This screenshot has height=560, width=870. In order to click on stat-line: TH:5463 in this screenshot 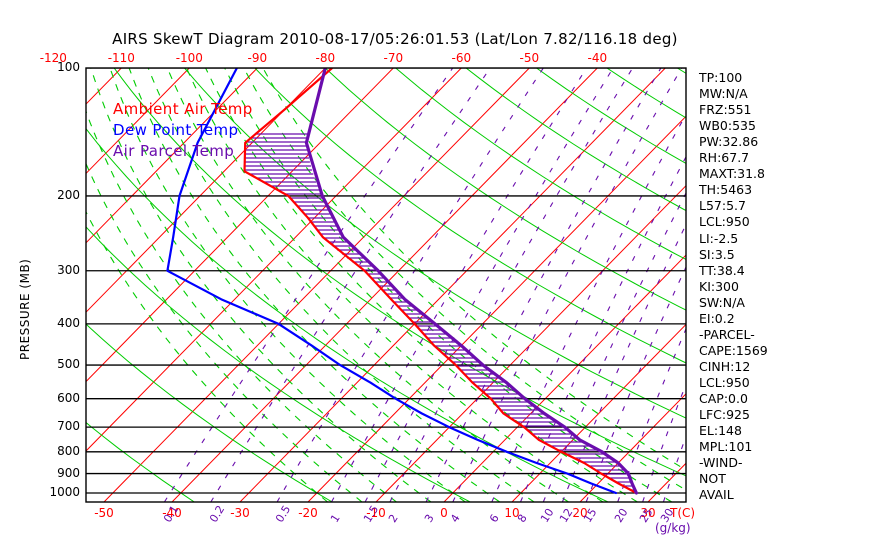, I will do `click(726, 190)`.